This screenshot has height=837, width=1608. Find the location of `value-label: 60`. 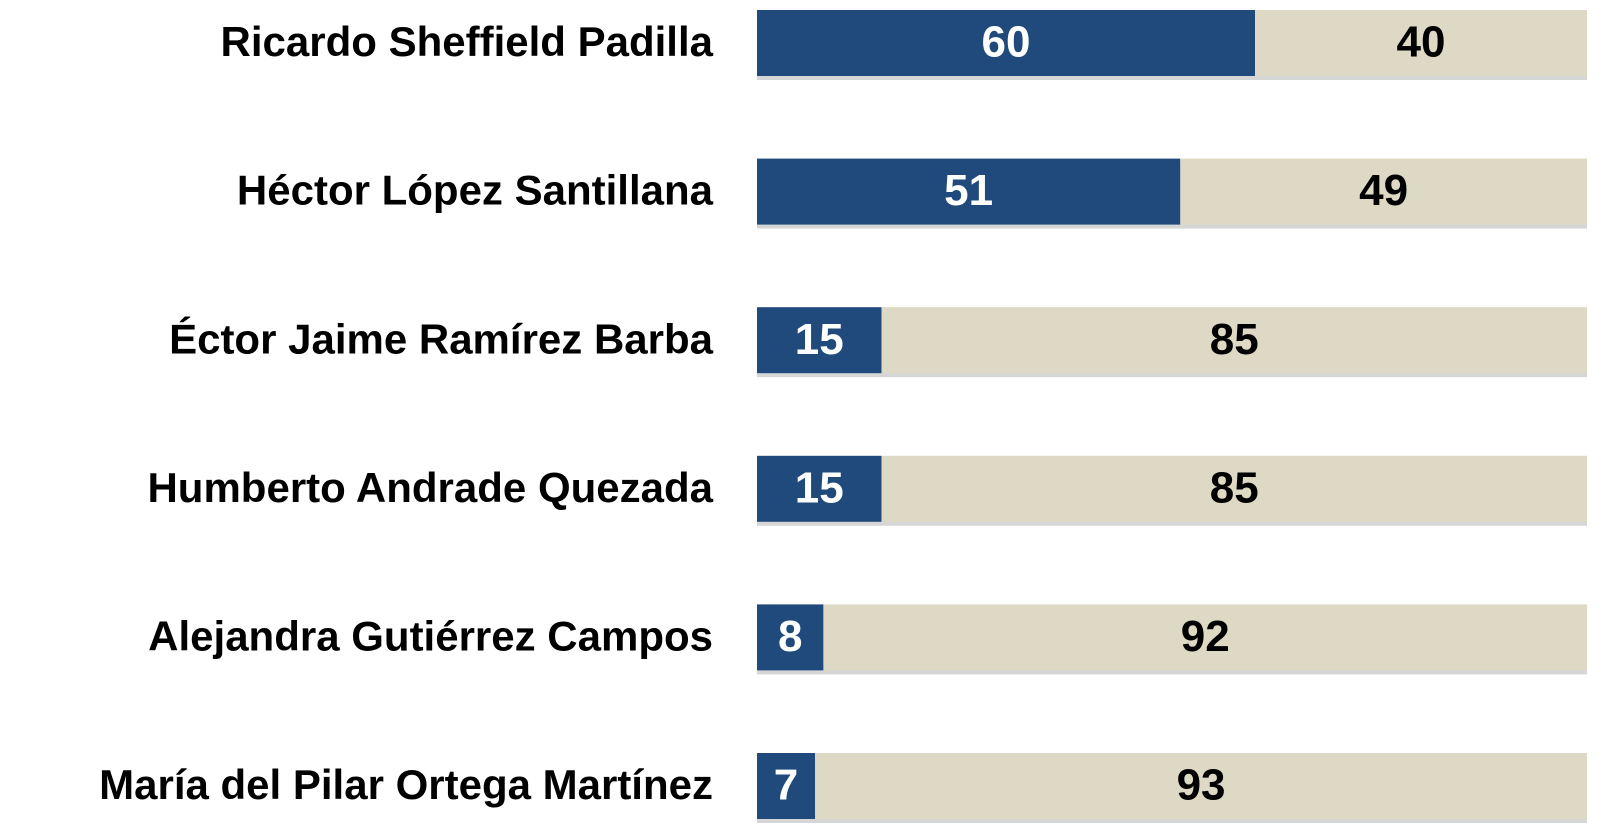

value-label: 60 is located at coordinates (1006, 42).